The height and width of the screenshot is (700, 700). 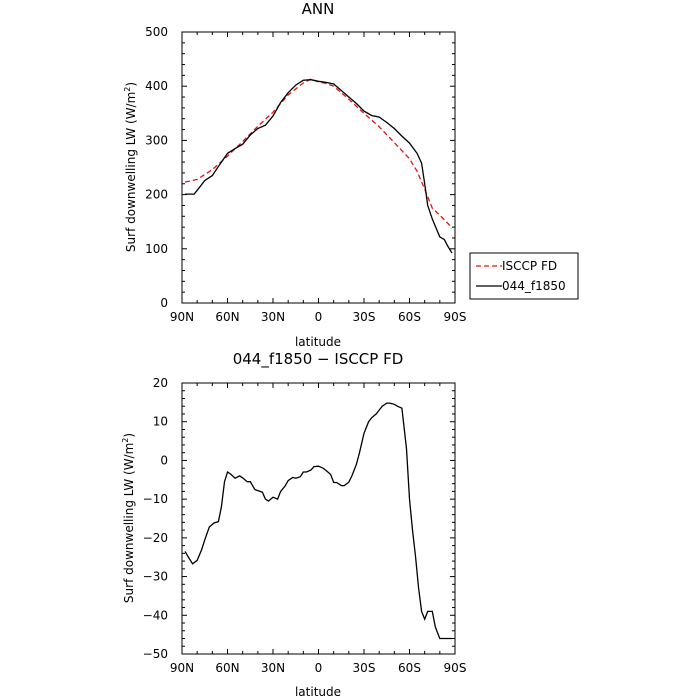 I want to click on bottom-x-tick-label: 30N, so click(x=273, y=668).